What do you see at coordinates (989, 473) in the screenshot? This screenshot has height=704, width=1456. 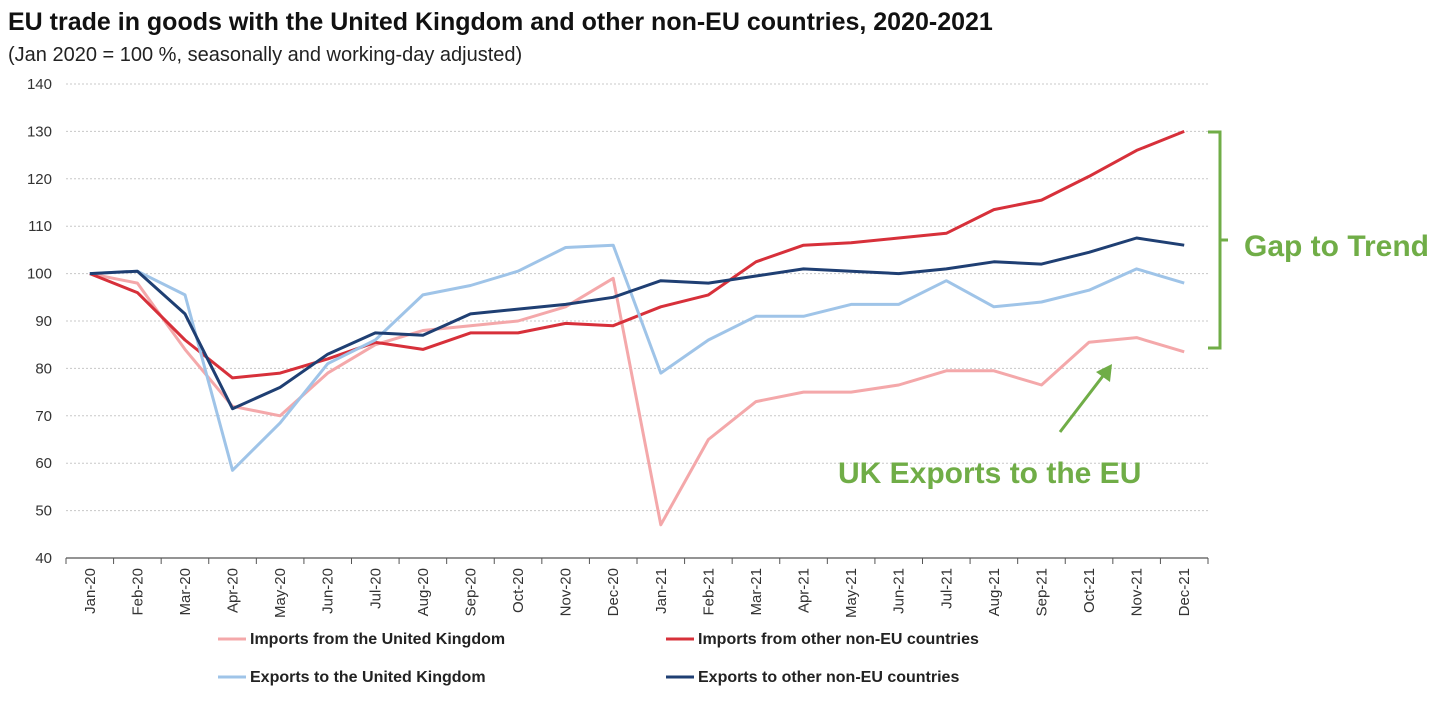 I see `uk-exports-label: UK Exports to the EU` at bounding box center [989, 473].